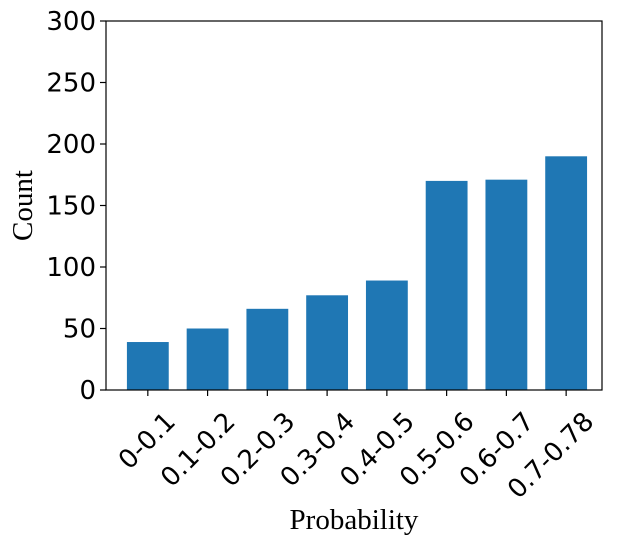 The height and width of the screenshot is (544, 619). What do you see at coordinates (71, 268) in the screenshot?
I see `y-tick-label: 100` at bounding box center [71, 268].